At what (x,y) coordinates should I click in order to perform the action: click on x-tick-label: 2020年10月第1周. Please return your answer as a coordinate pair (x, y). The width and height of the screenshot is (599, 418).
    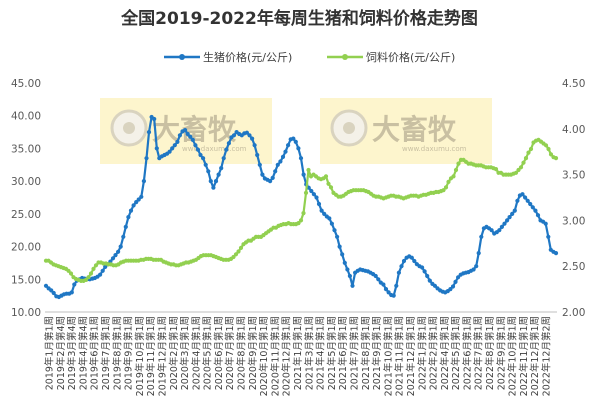
    Looking at the image, I should click on (264, 356).